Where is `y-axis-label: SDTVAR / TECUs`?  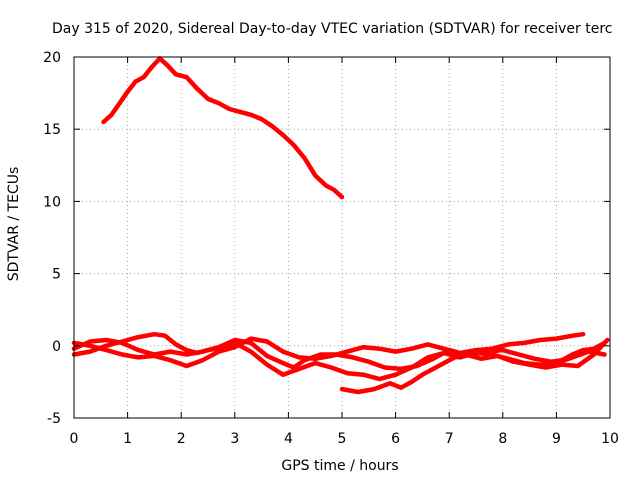
y-axis-label: SDTVAR / TECUs is located at coordinates (14, 224).